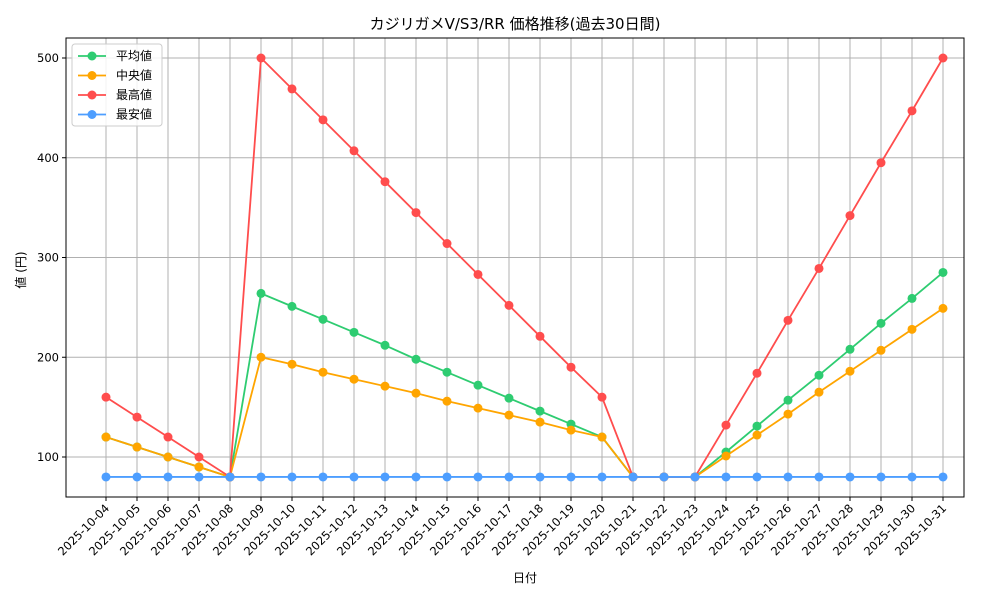  I want to click on y-axis-label: 値 (円), so click(20, 269).